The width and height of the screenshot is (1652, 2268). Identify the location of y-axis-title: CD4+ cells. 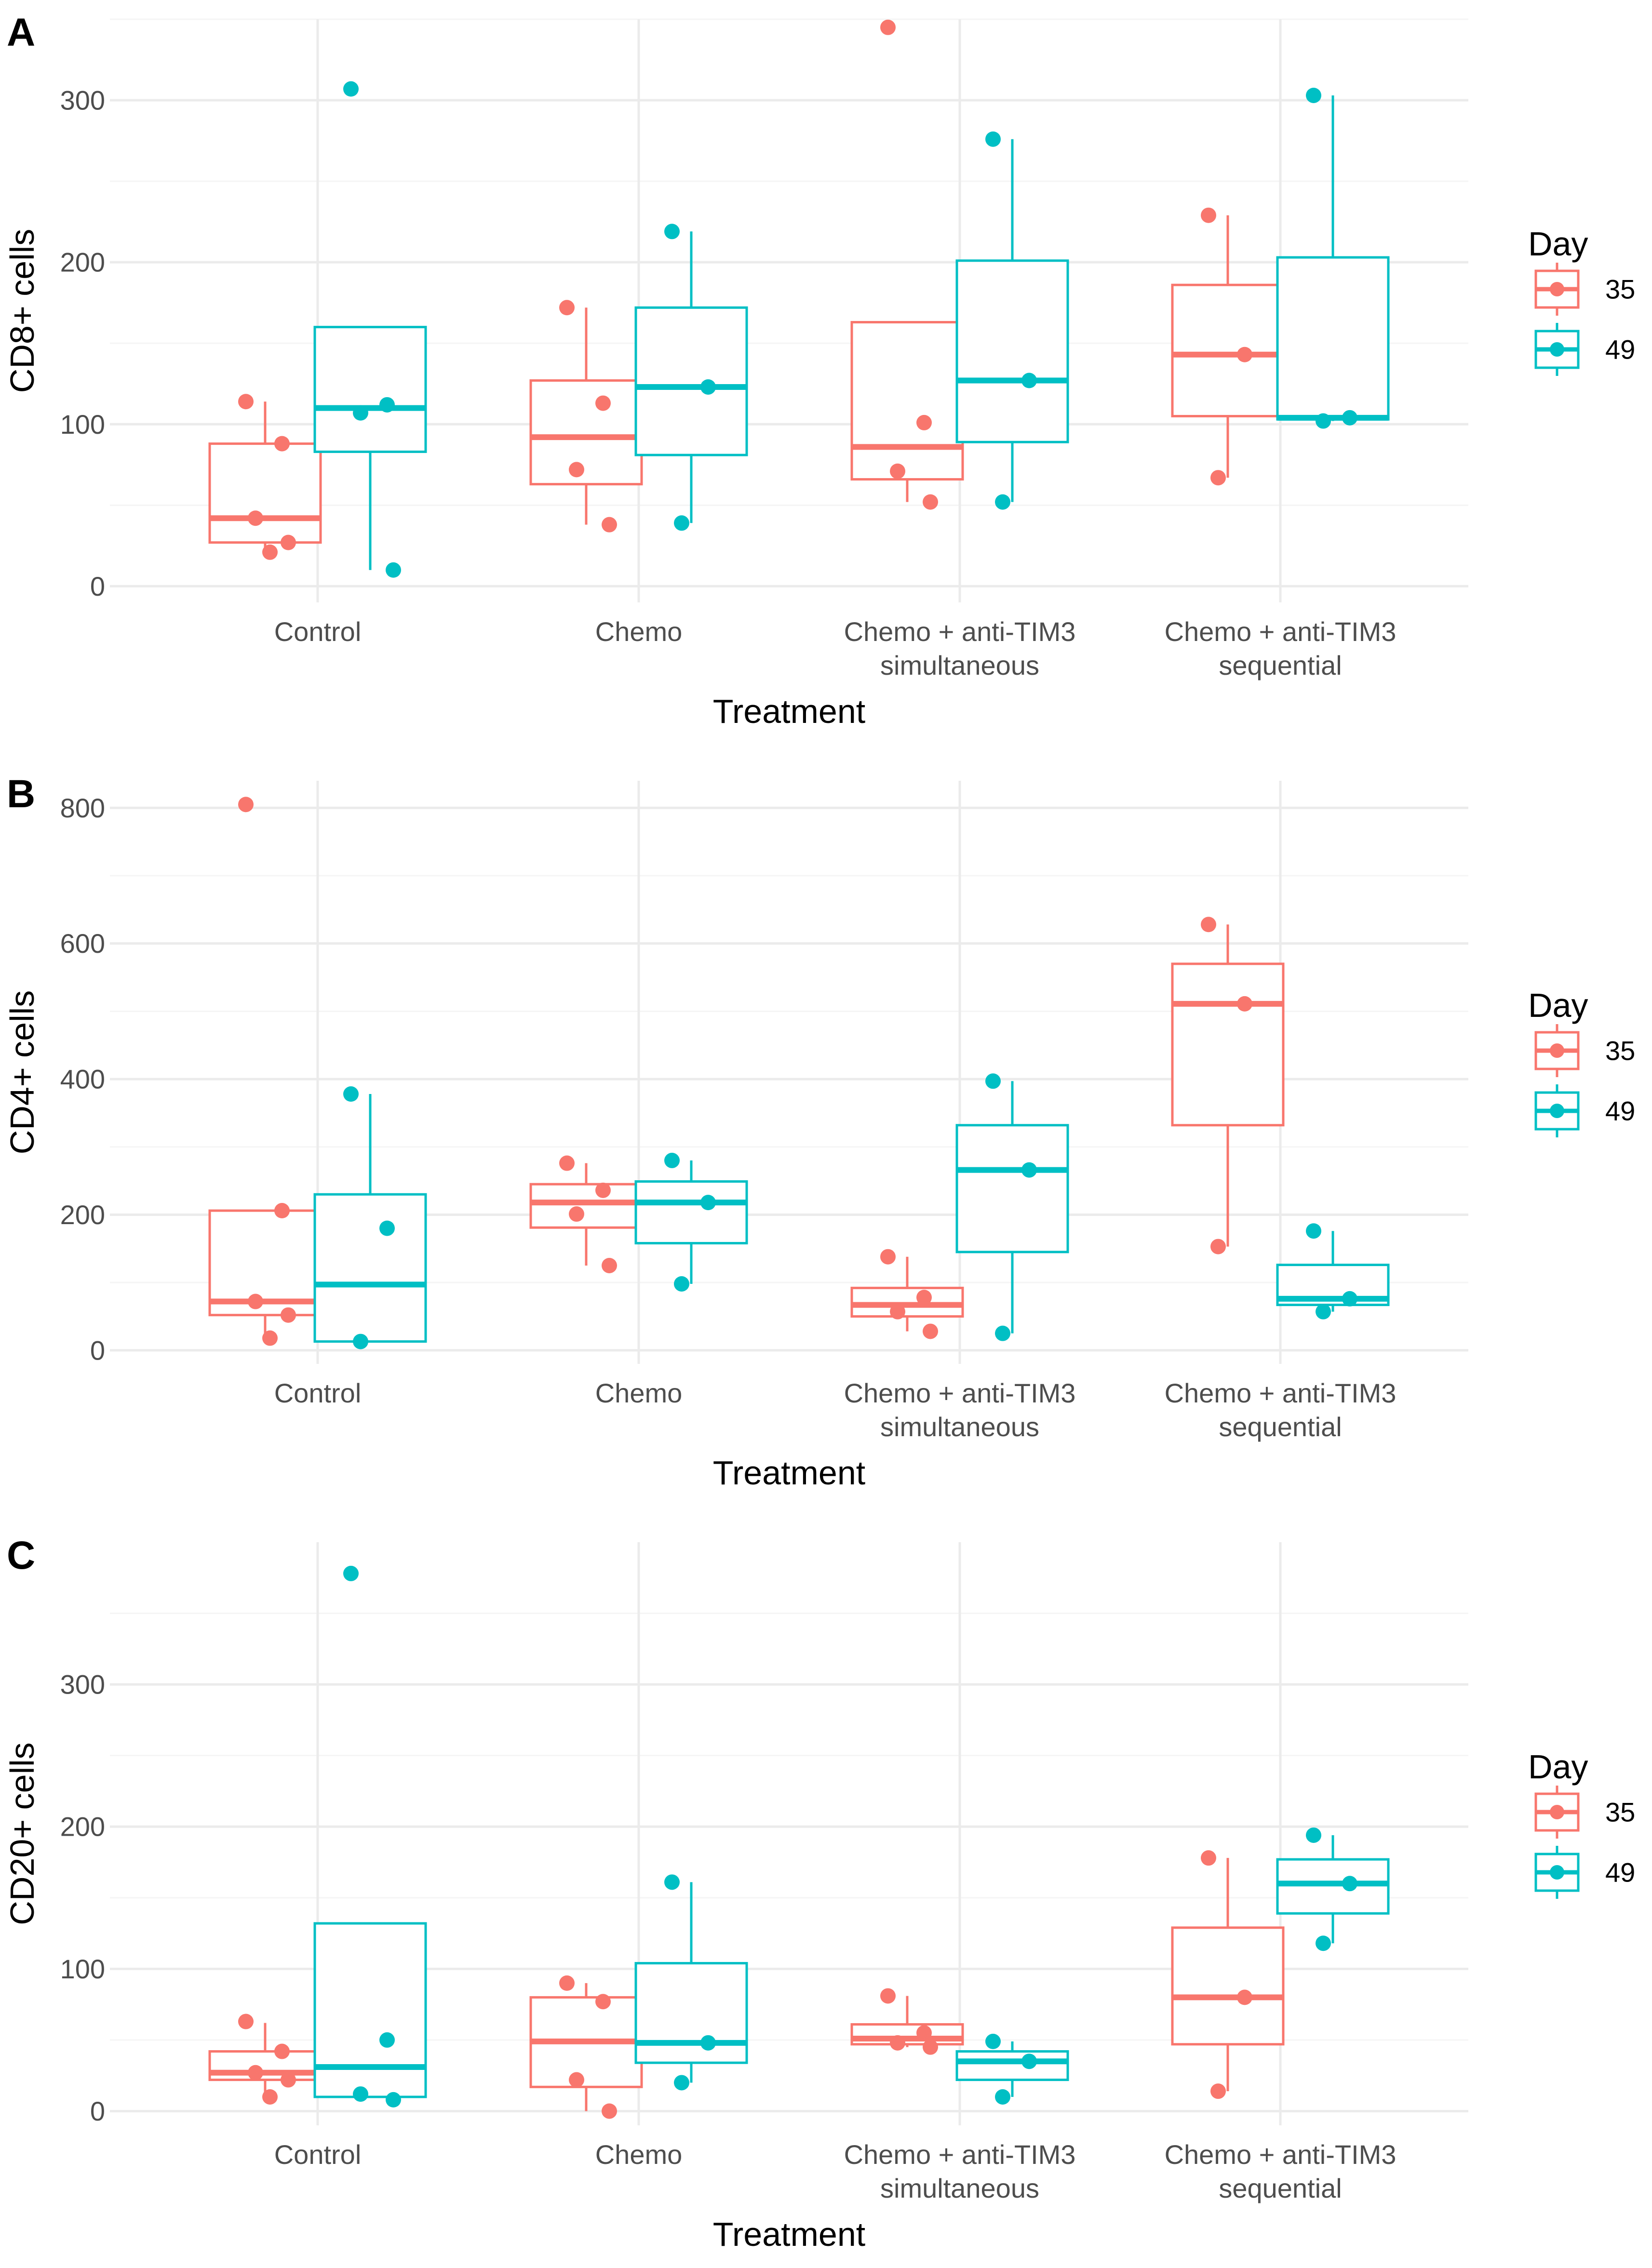
(22, 1072).